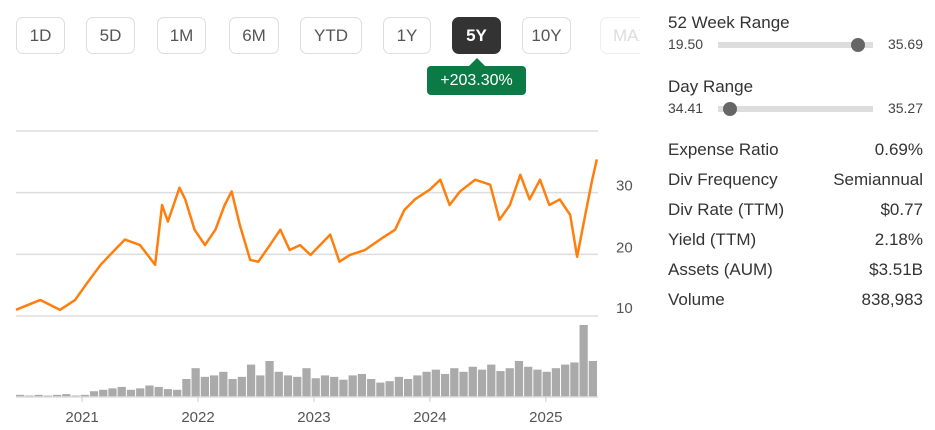  What do you see at coordinates (696, 299) in the screenshot?
I see `stat-label: Volume` at bounding box center [696, 299].